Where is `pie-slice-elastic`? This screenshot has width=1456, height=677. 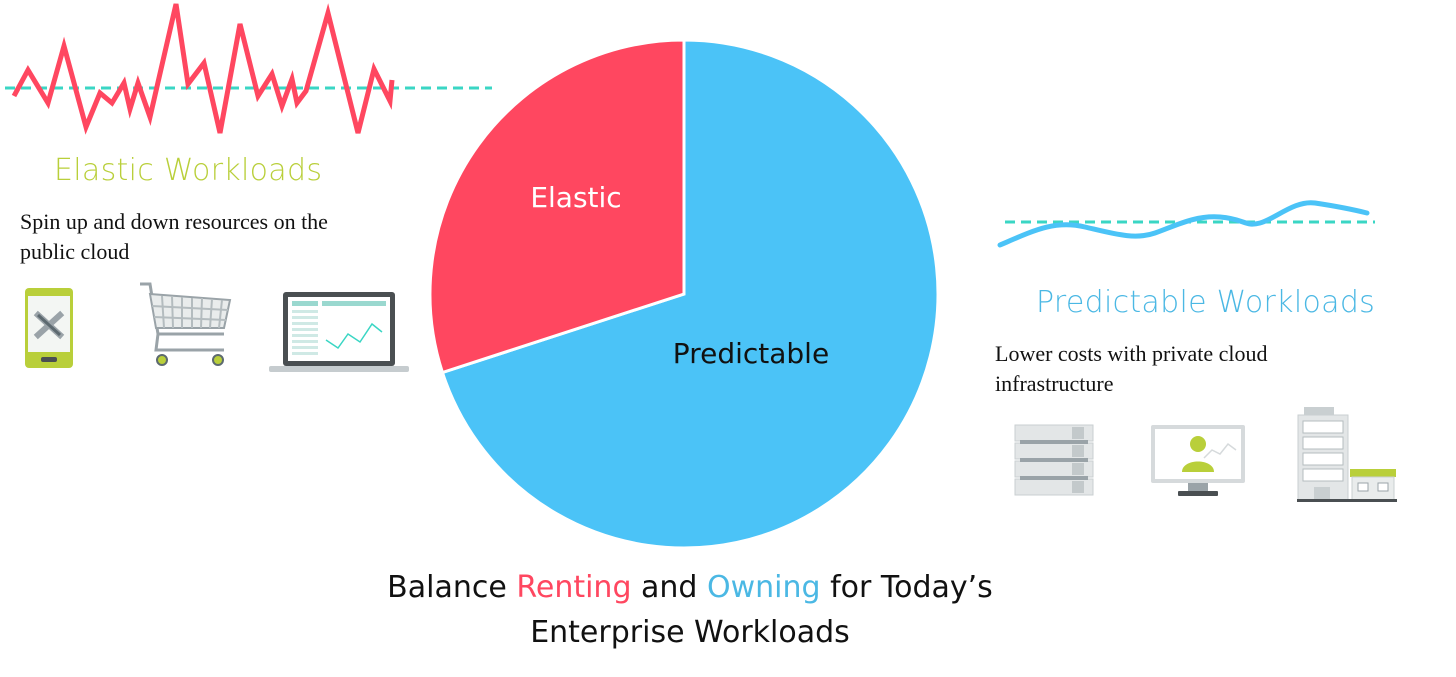
pie-slice-elastic is located at coordinates (557, 206).